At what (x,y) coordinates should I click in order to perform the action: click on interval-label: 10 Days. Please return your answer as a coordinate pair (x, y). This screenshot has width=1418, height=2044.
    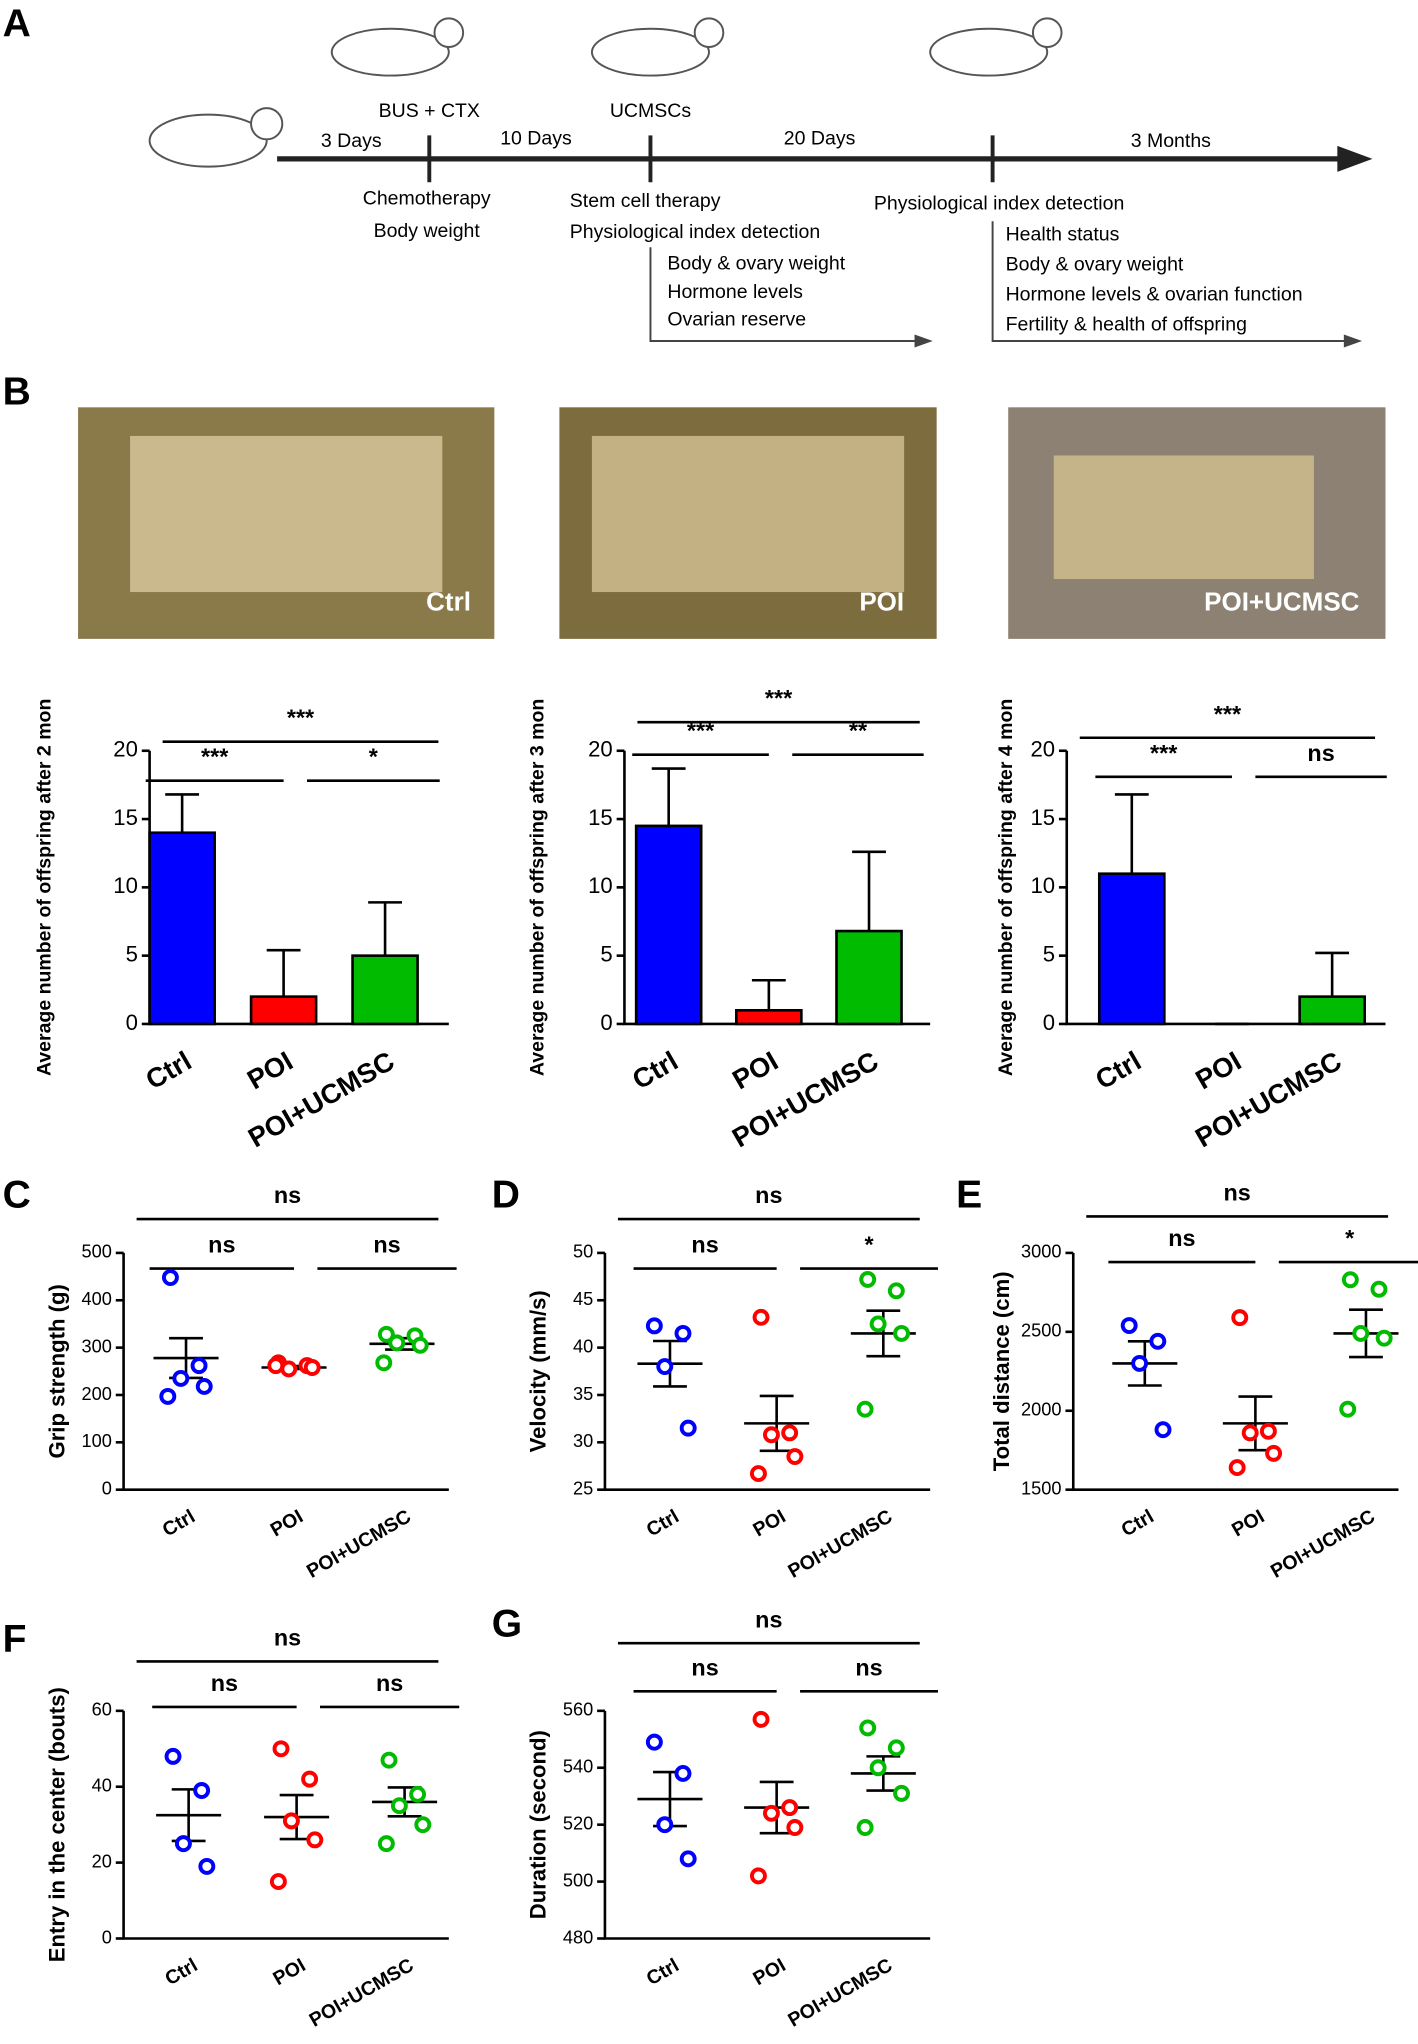
    Looking at the image, I should click on (536, 138).